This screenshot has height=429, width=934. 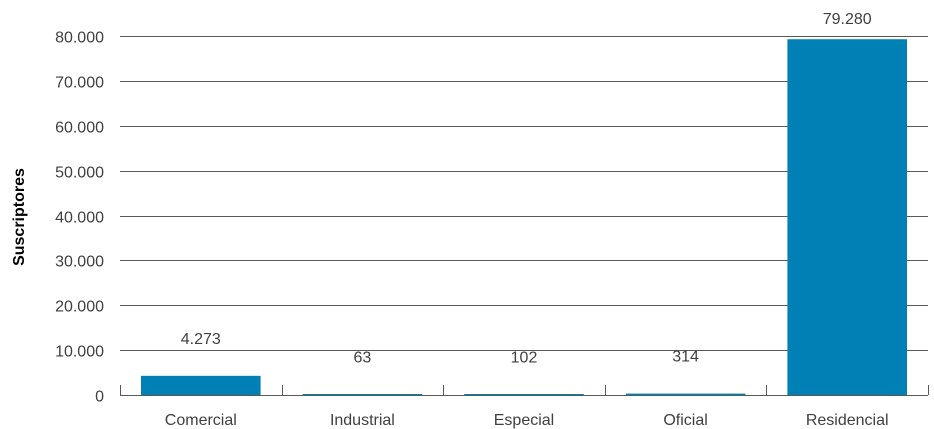 What do you see at coordinates (685, 420) in the screenshot?
I see `category-label-oficial: Oficial` at bounding box center [685, 420].